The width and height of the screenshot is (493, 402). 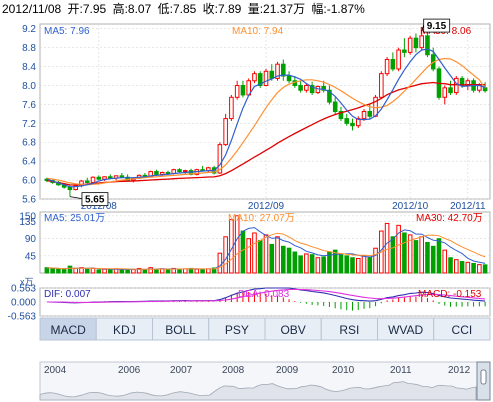 I want to click on tab-label: CCI, so click(x=462, y=330).